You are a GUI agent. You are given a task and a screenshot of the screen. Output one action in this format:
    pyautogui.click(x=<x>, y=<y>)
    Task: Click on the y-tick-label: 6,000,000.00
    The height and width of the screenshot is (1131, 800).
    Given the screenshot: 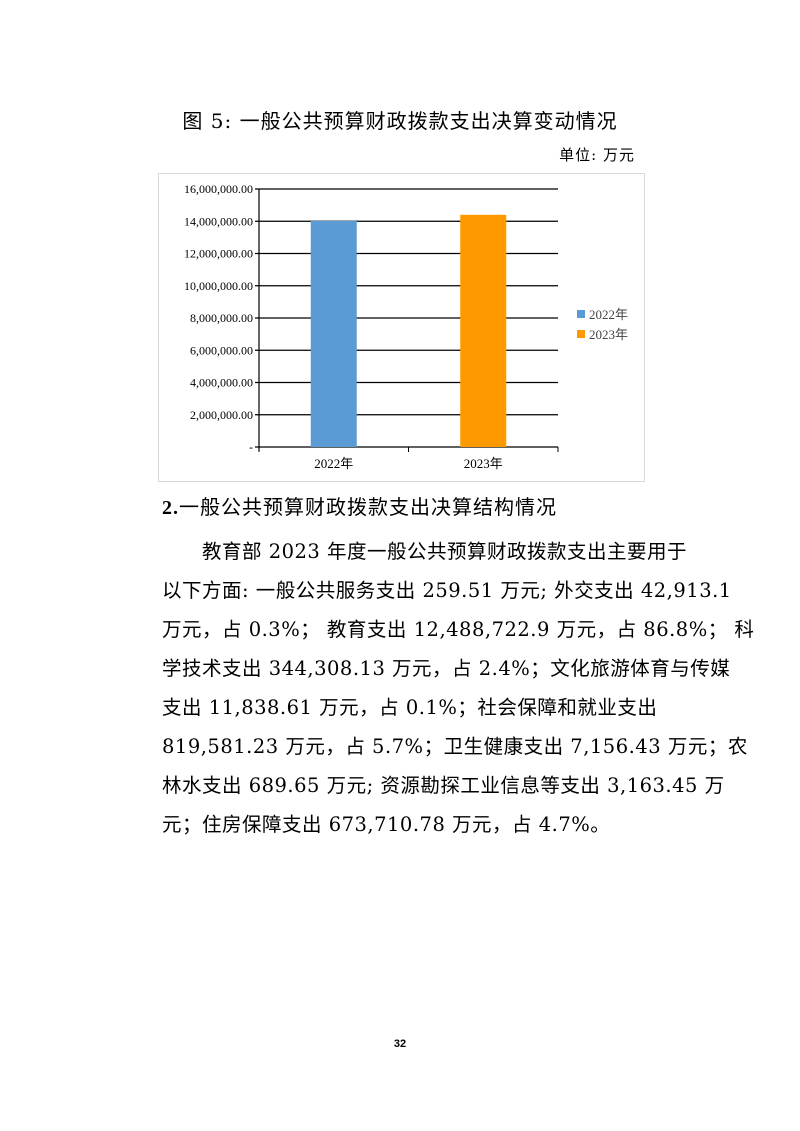 What is the action you would take?
    pyautogui.click(x=221, y=350)
    